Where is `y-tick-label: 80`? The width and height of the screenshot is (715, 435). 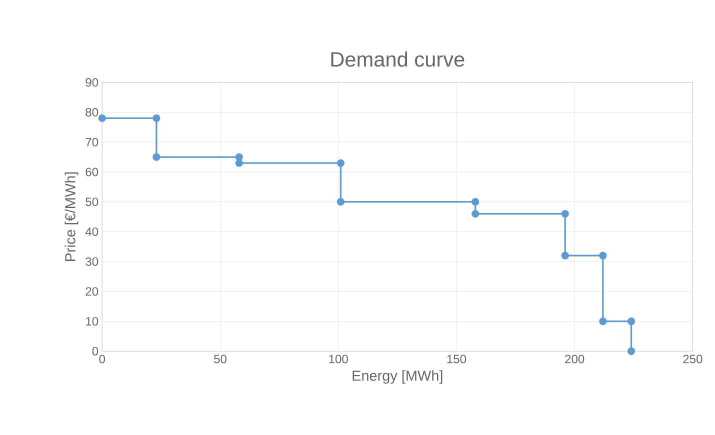
y-tick-label: 80 is located at coordinates (92, 112).